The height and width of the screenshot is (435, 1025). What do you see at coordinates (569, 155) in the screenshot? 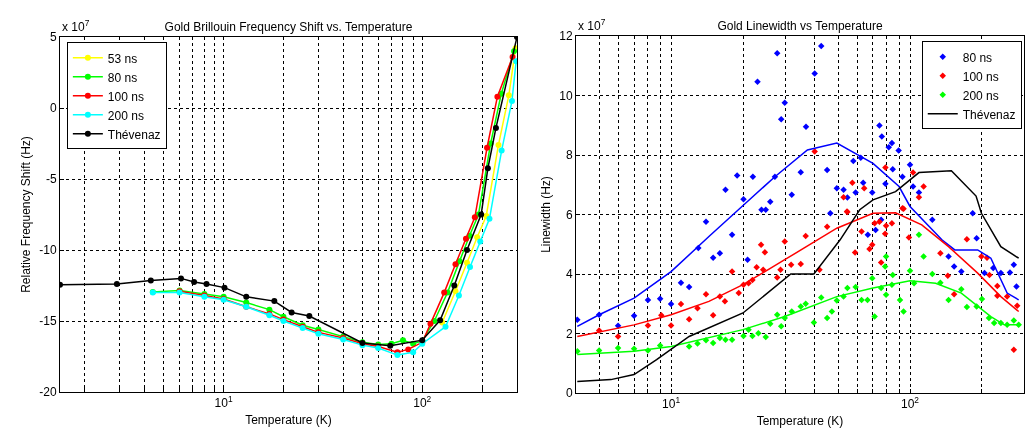
I see `y-tick-label: 8` at bounding box center [569, 155].